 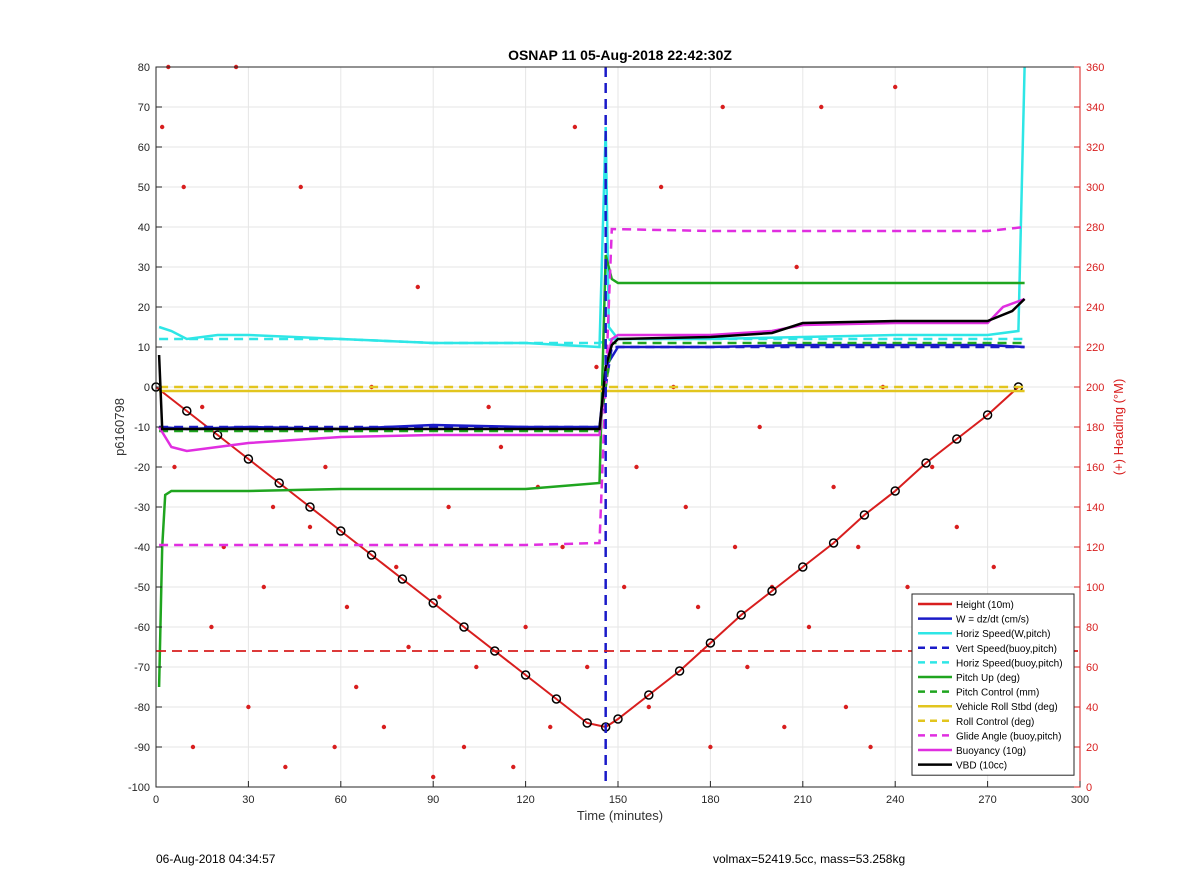 I want to click on y2-tick-label: 300, so click(x=1095, y=188).